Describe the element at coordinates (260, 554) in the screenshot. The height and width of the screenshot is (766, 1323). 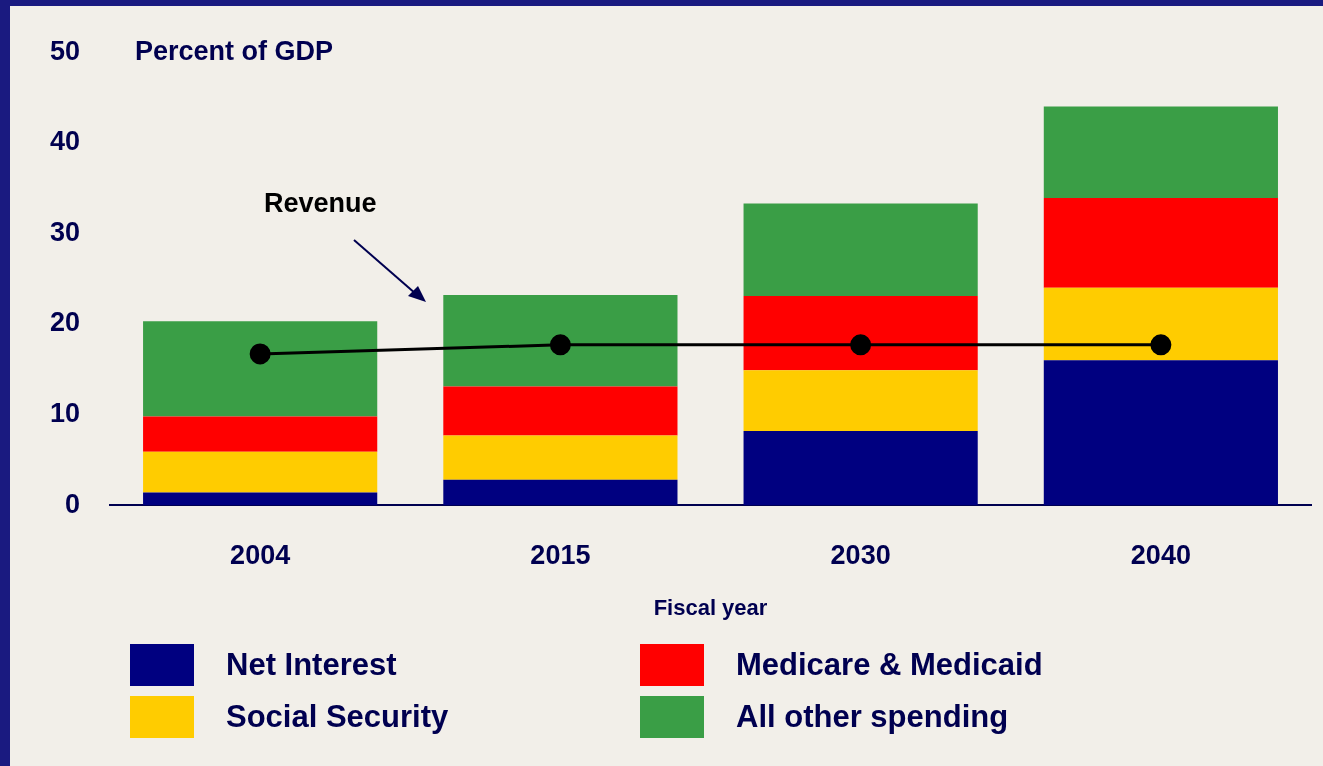
I see `x-tick-label: 2004` at that location.